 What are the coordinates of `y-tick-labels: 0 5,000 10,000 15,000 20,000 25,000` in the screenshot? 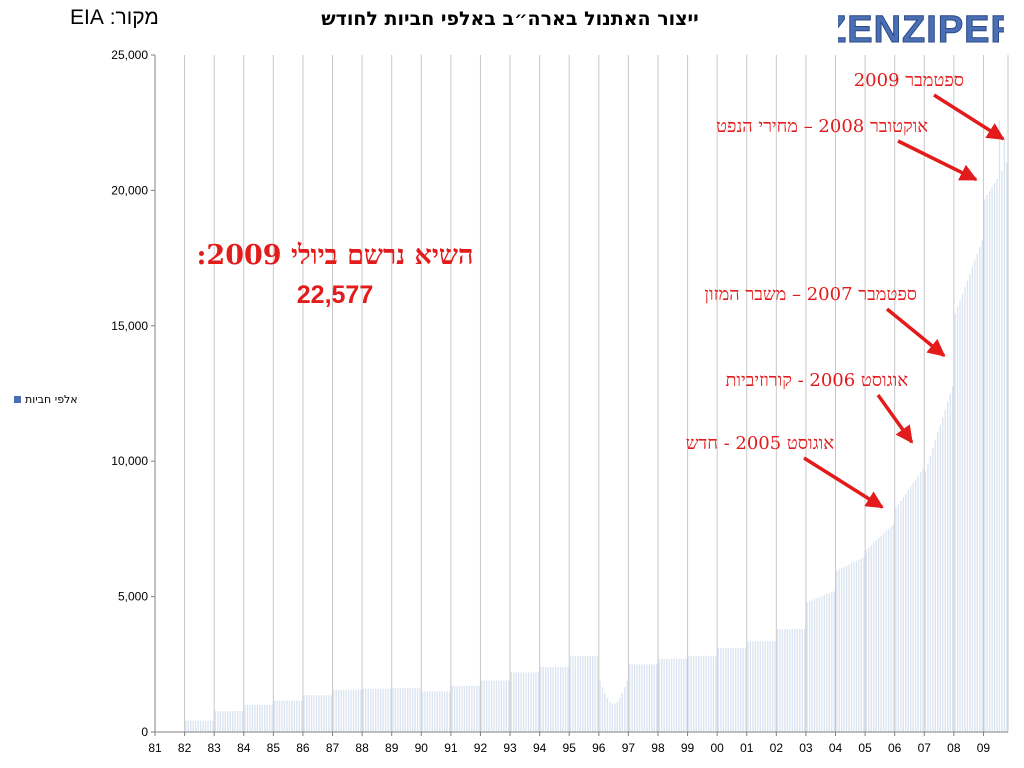 It's located at (133, 393).